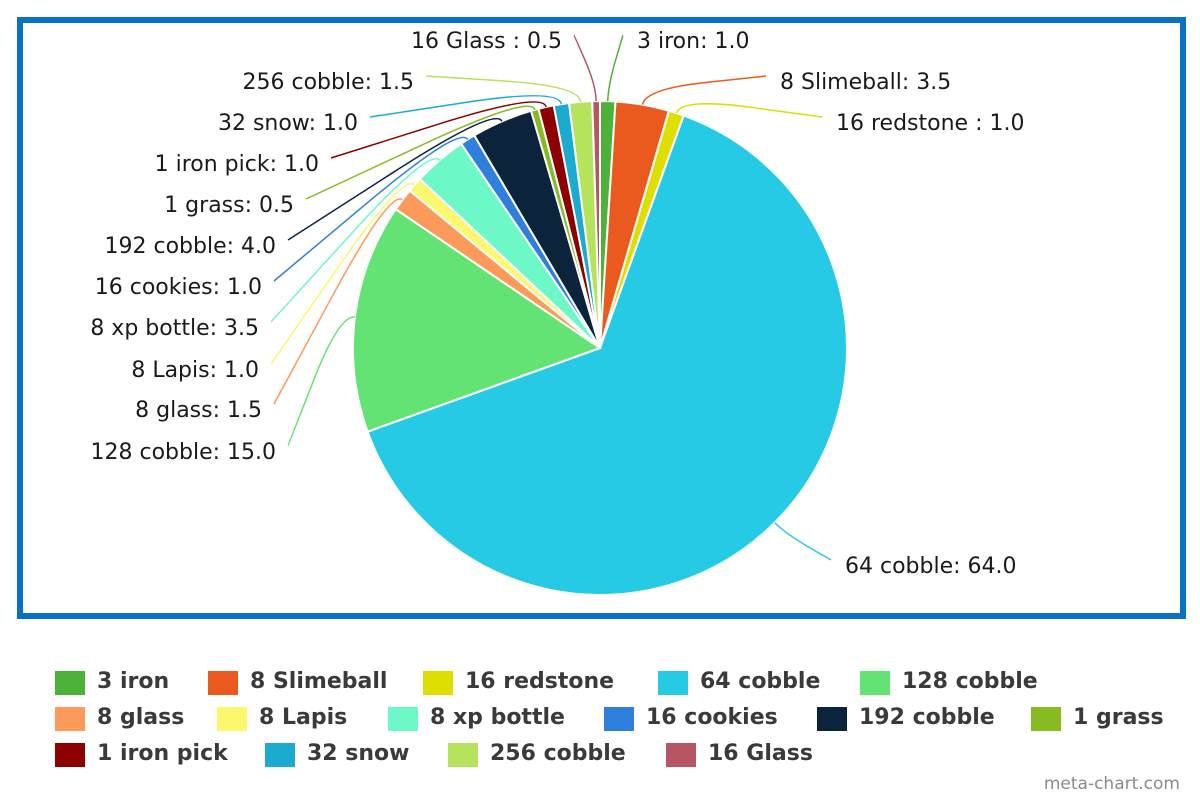 The width and height of the screenshot is (1200, 800). What do you see at coordinates (970, 681) in the screenshot?
I see `legend-label: 128 cobble` at bounding box center [970, 681].